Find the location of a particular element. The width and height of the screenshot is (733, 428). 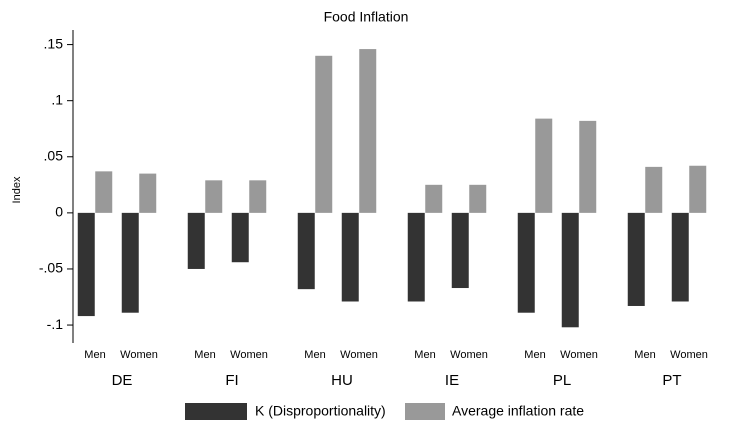

group-label: FI is located at coordinates (231, 380).